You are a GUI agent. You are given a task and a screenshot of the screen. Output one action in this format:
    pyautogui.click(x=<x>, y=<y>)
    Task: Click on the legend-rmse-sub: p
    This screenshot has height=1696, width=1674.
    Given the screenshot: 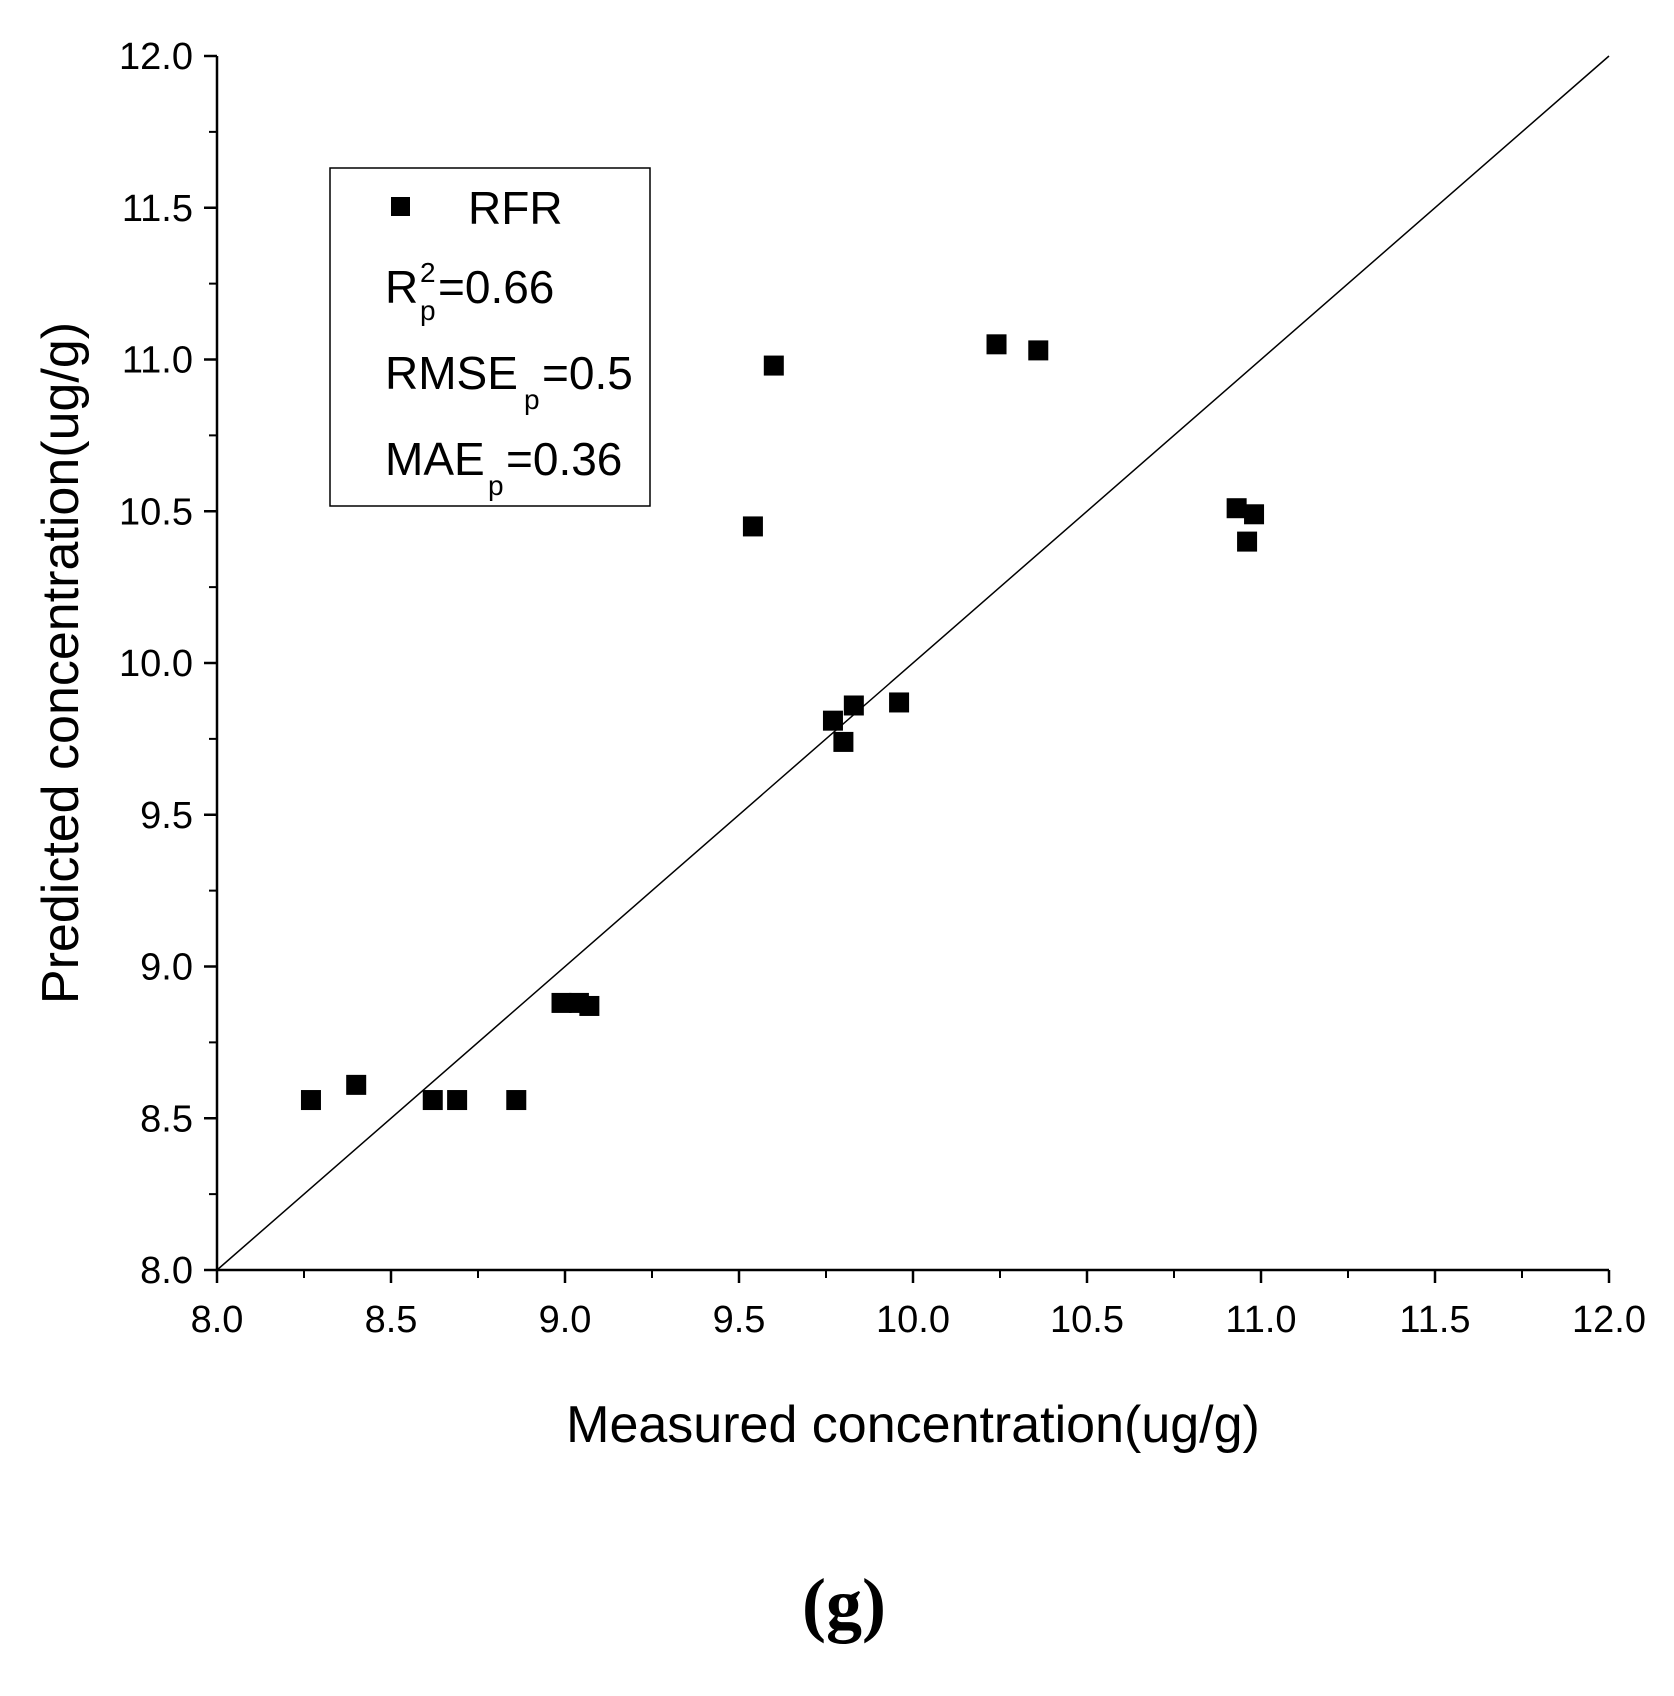 What is the action you would take?
    pyautogui.click(x=532, y=399)
    